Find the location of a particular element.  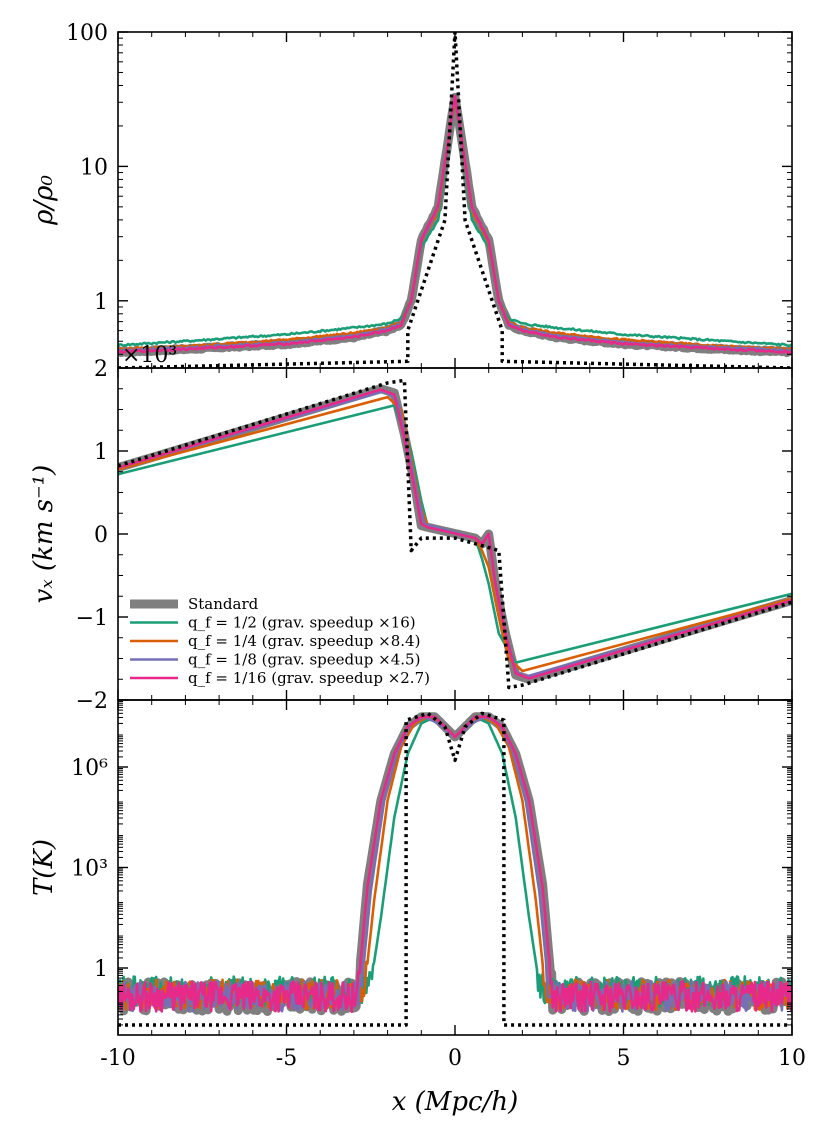

x-axis-label: x (Mpc/h) is located at coordinates (455, 1102).